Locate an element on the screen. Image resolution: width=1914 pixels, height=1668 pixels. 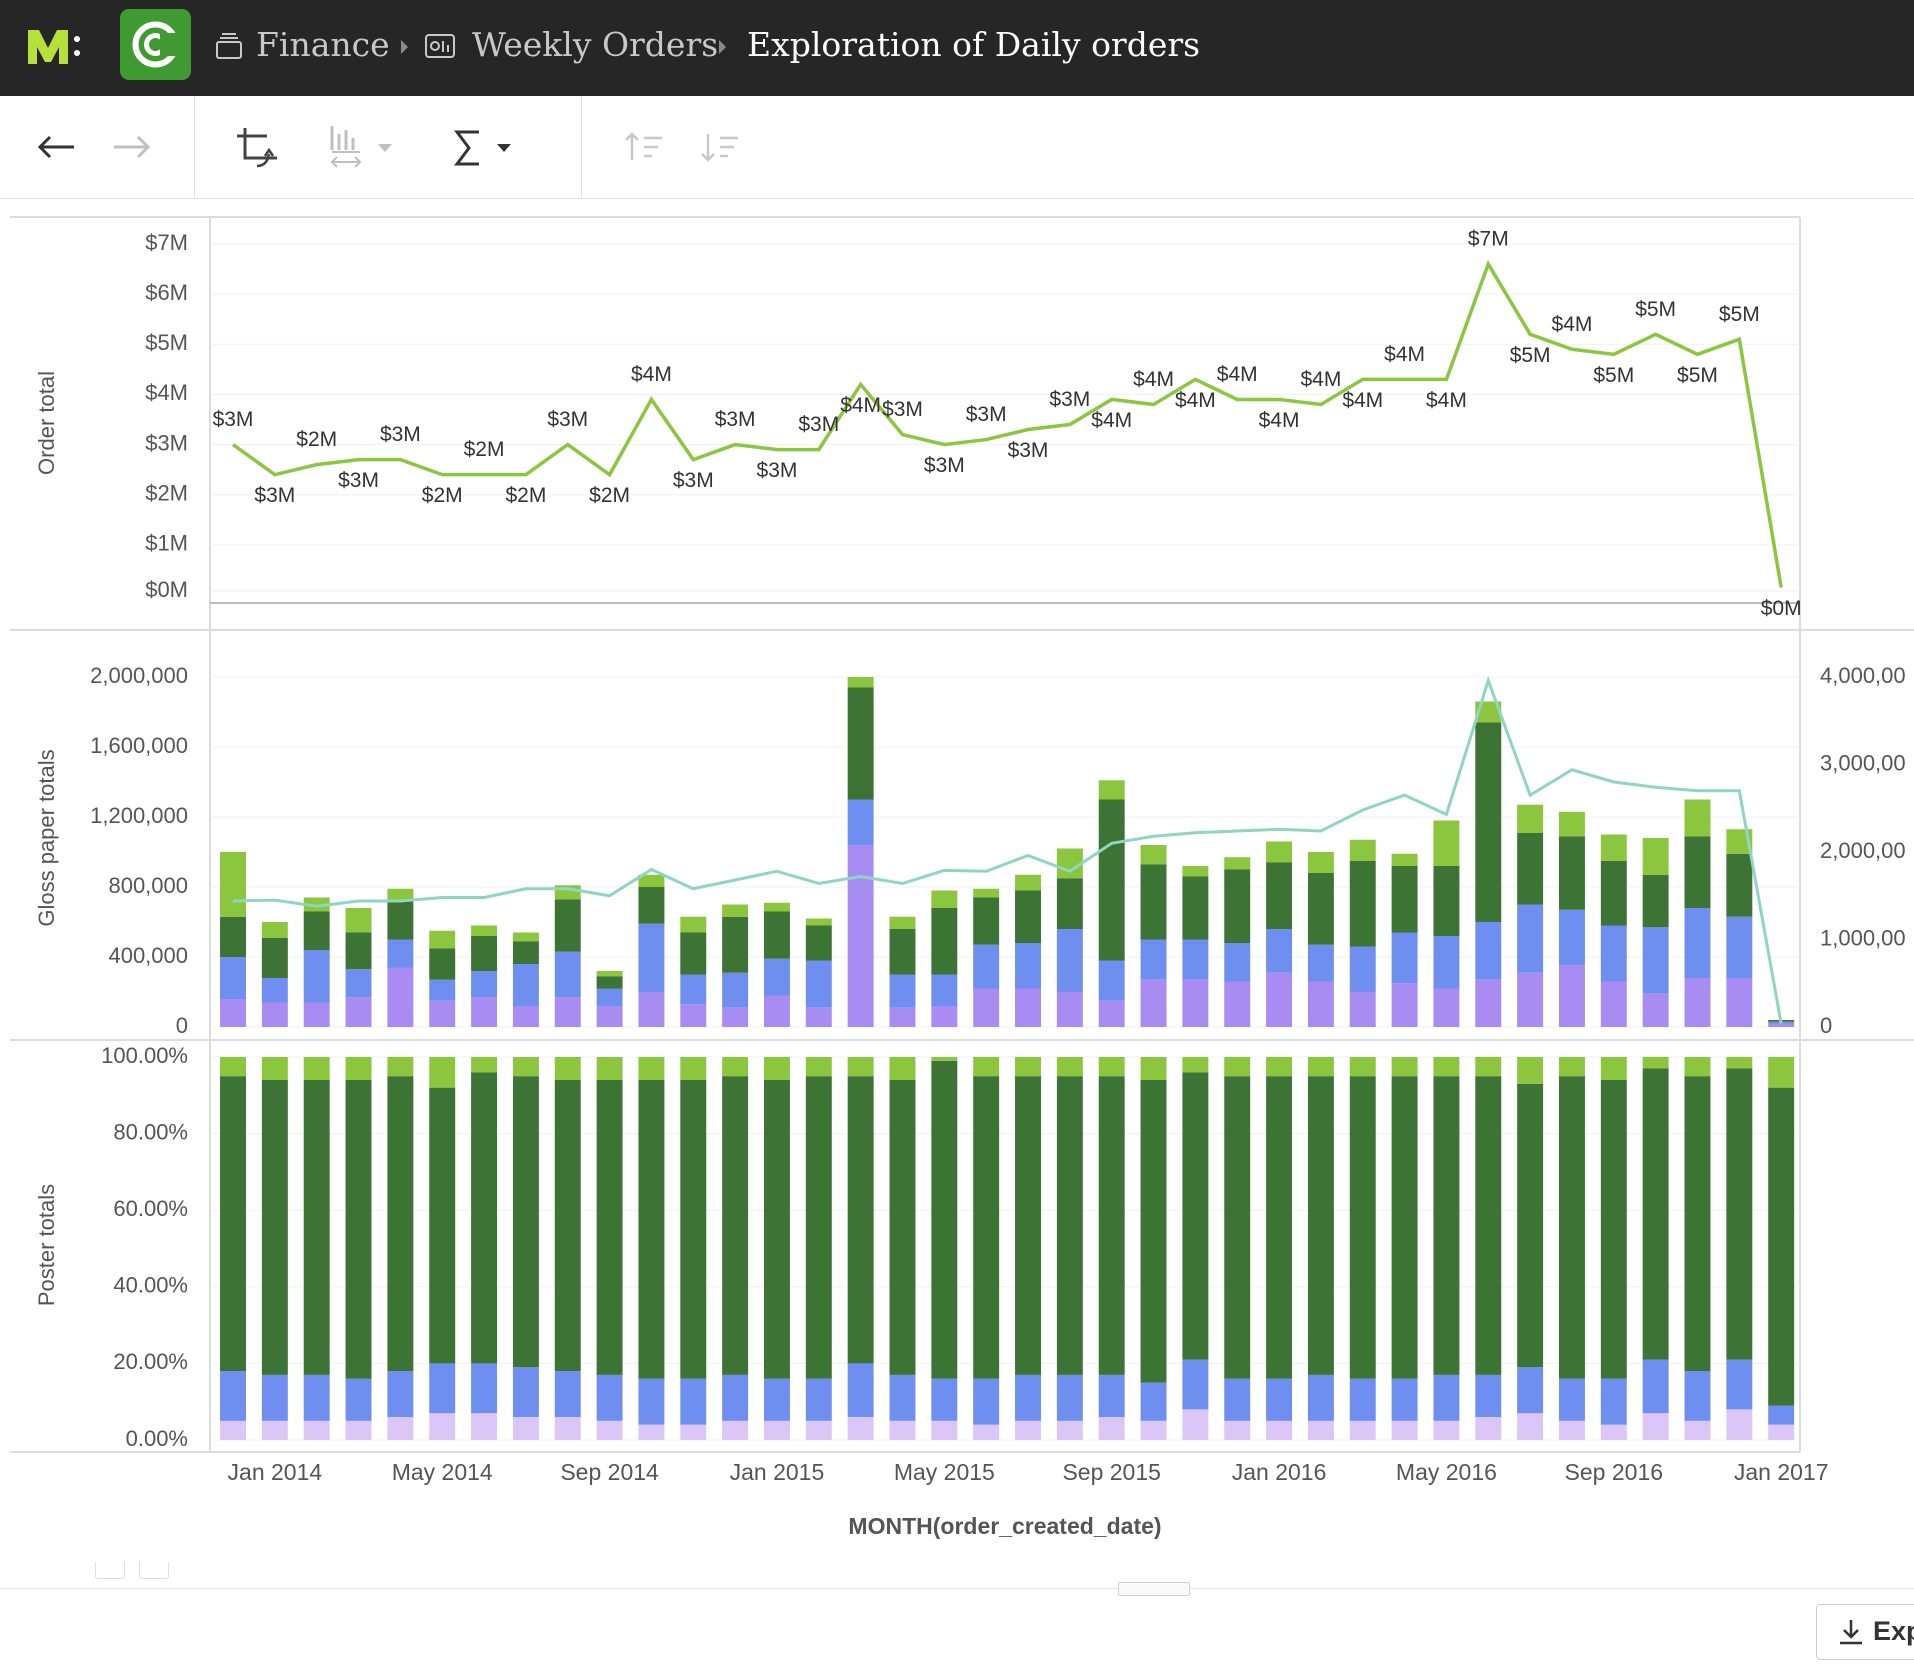
app-logo-icon is located at coordinates (56, 47).